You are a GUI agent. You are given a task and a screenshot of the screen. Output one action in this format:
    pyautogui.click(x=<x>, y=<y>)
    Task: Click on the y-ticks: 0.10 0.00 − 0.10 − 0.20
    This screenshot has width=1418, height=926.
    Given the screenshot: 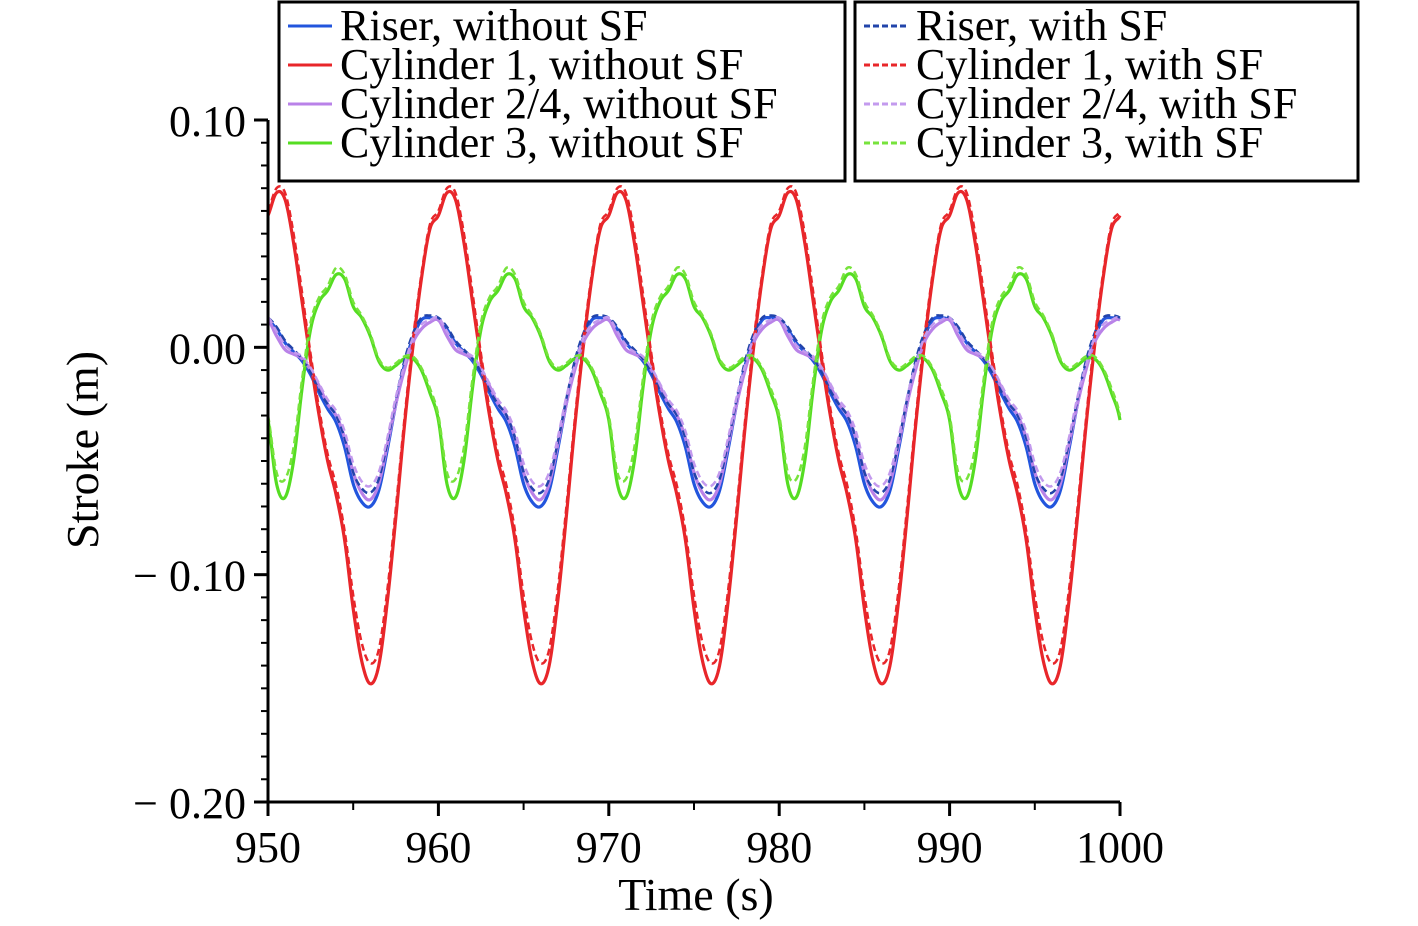 What is the action you would take?
    pyautogui.click(x=200, y=462)
    